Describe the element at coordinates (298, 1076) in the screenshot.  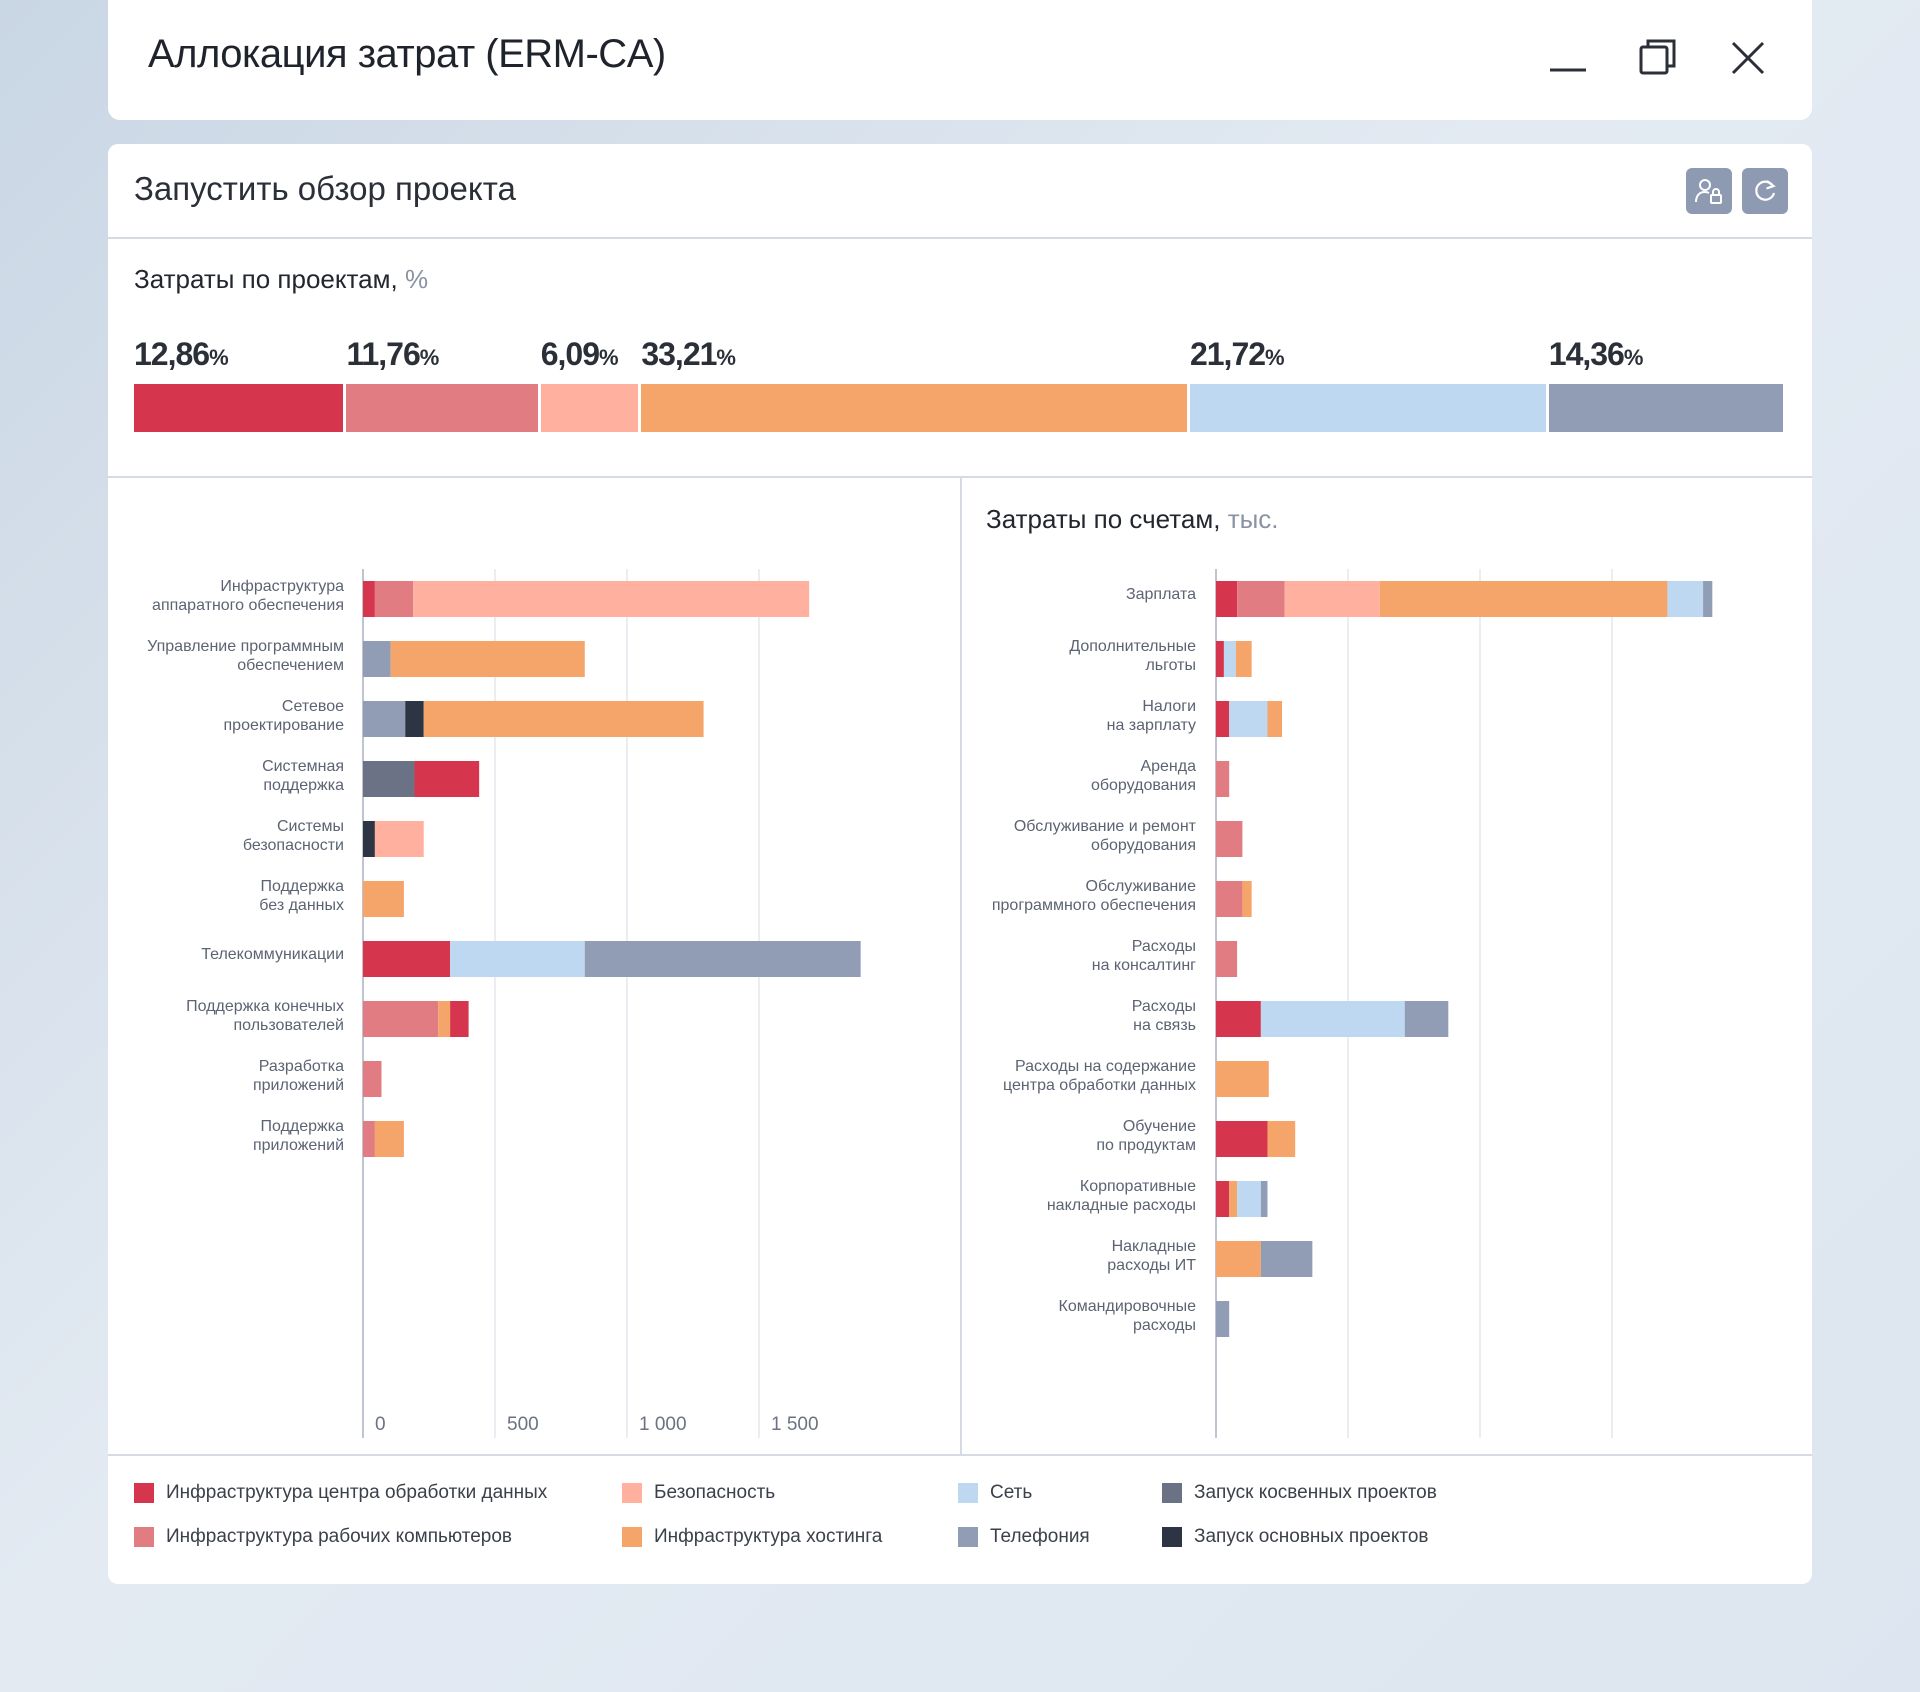
I see `category-label: Разработка приложений` at that location.